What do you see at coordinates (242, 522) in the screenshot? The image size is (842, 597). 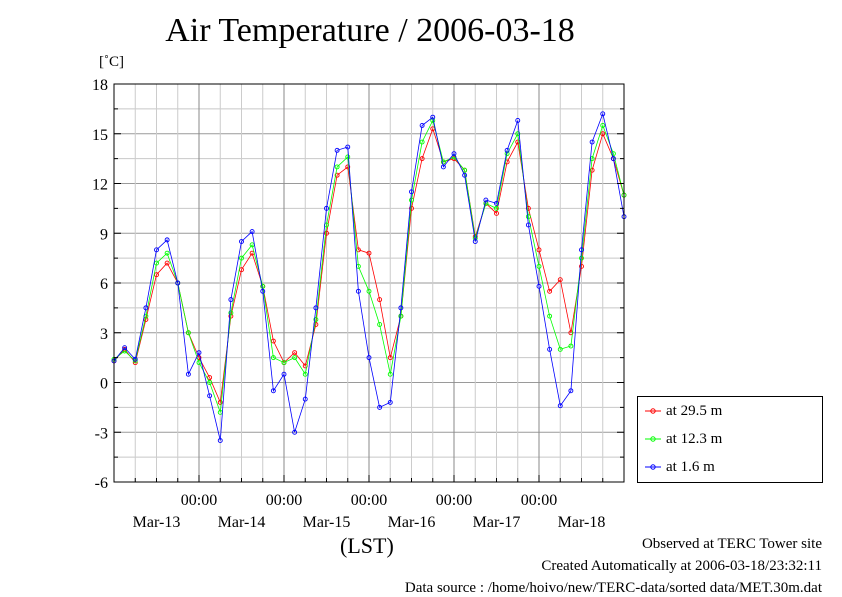 I see `x-tick-label-date: Mar-14` at bounding box center [242, 522].